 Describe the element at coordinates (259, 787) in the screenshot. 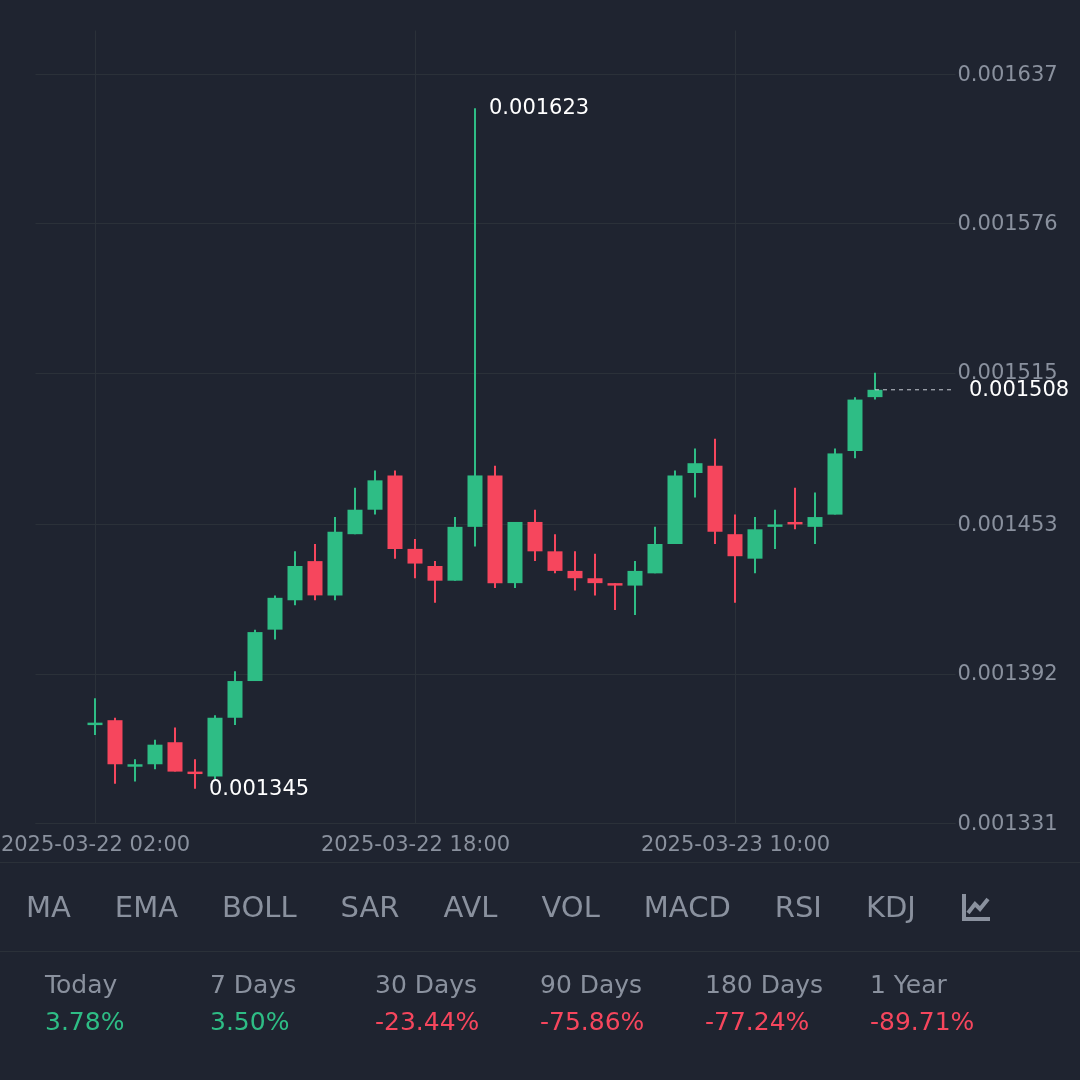

I see `annotation: 0.001345` at that location.